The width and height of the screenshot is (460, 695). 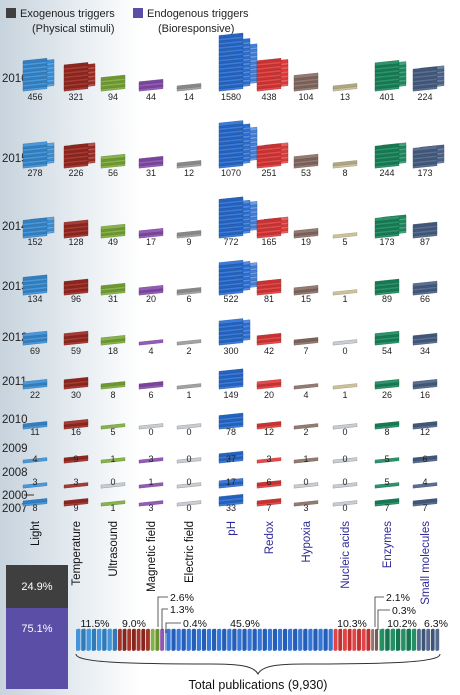 What do you see at coordinates (76, 299) in the screenshot?
I see `bar-value-label: 96` at bounding box center [76, 299].